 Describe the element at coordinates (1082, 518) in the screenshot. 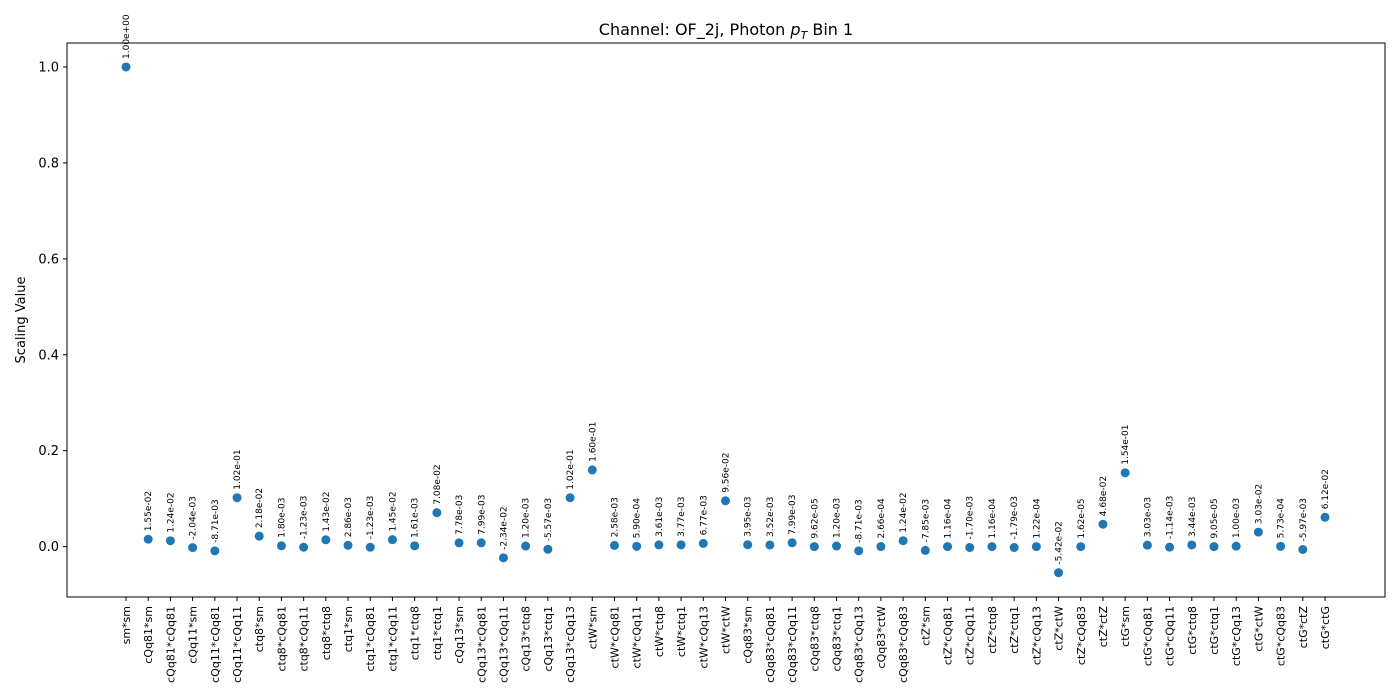

I see `data-label: 1.62e-05` at that location.